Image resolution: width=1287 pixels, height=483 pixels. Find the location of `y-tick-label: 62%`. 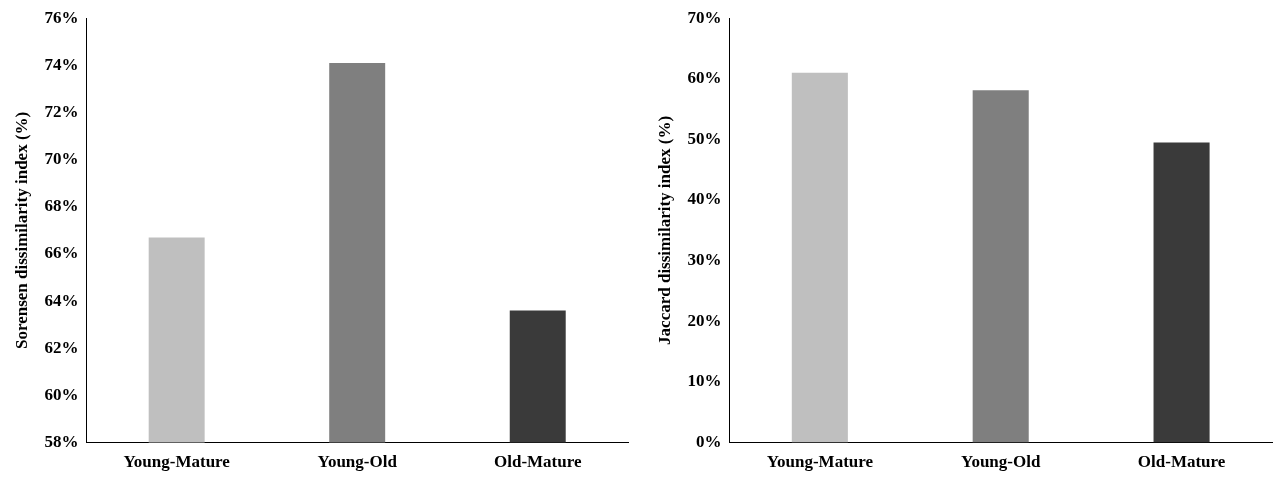

y-tick-label: 62% is located at coordinates (61, 347).